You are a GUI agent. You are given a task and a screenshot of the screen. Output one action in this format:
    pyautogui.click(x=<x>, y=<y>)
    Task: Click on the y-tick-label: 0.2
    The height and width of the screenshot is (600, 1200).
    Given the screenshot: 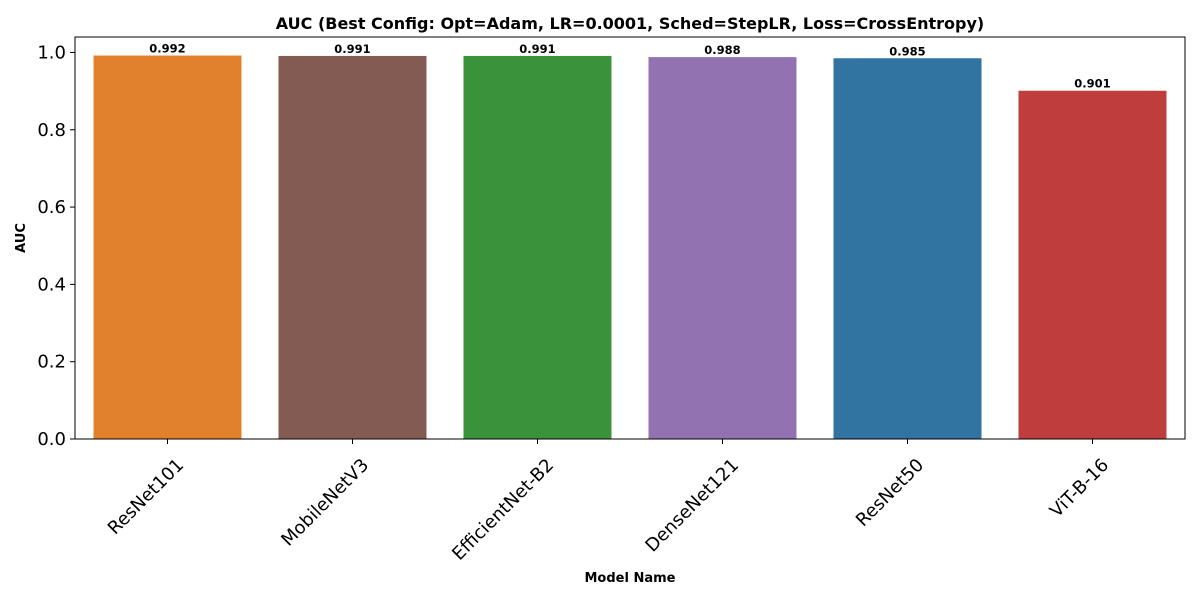 What is the action you would take?
    pyautogui.click(x=51, y=362)
    